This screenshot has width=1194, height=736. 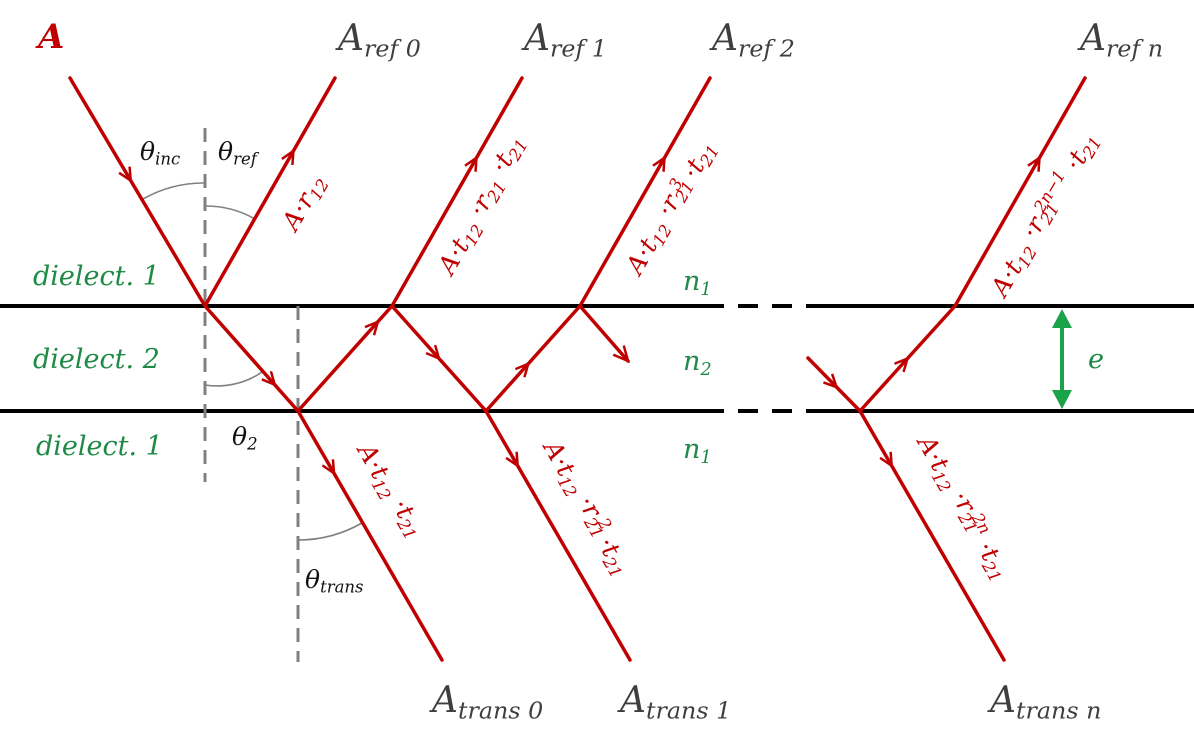 What do you see at coordinates (246, 159) in the screenshot?
I see `subscript: ref` at bounding box center [246, 159].